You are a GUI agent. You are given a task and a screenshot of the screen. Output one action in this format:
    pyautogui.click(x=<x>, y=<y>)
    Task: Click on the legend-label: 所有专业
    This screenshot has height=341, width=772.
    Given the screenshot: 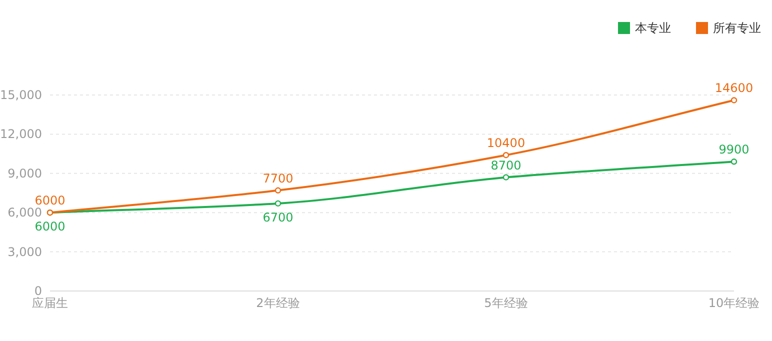 What is the action you would take?
    pyautogui.click(x=737, y=28)
    